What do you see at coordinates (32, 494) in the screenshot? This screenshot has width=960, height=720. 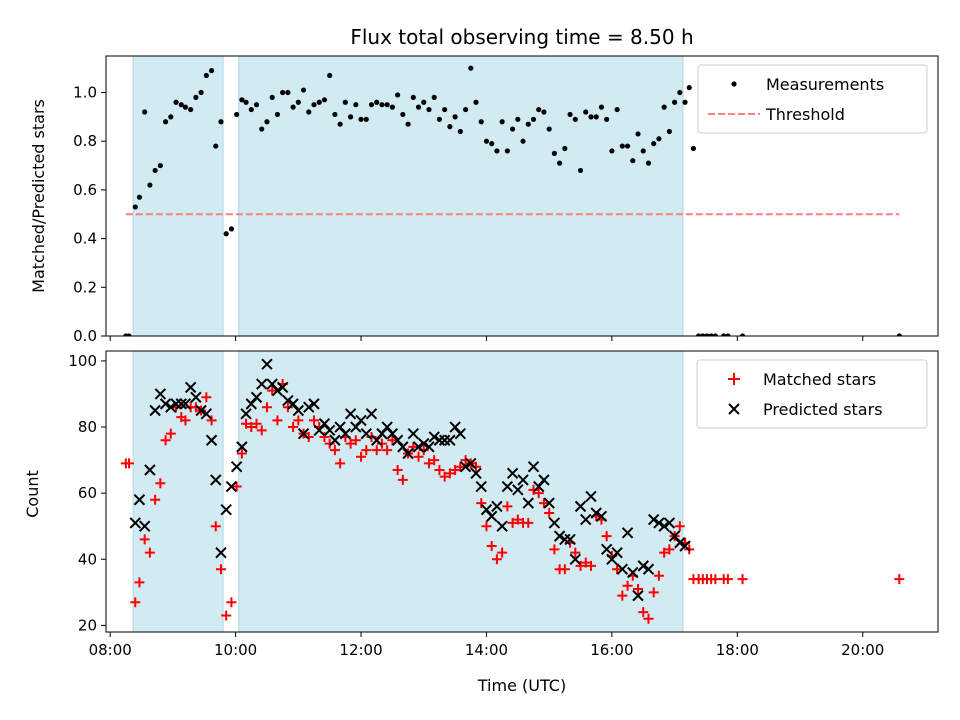 I see `bottom-y-axis-label: Count` at bounding box center [32, 494].